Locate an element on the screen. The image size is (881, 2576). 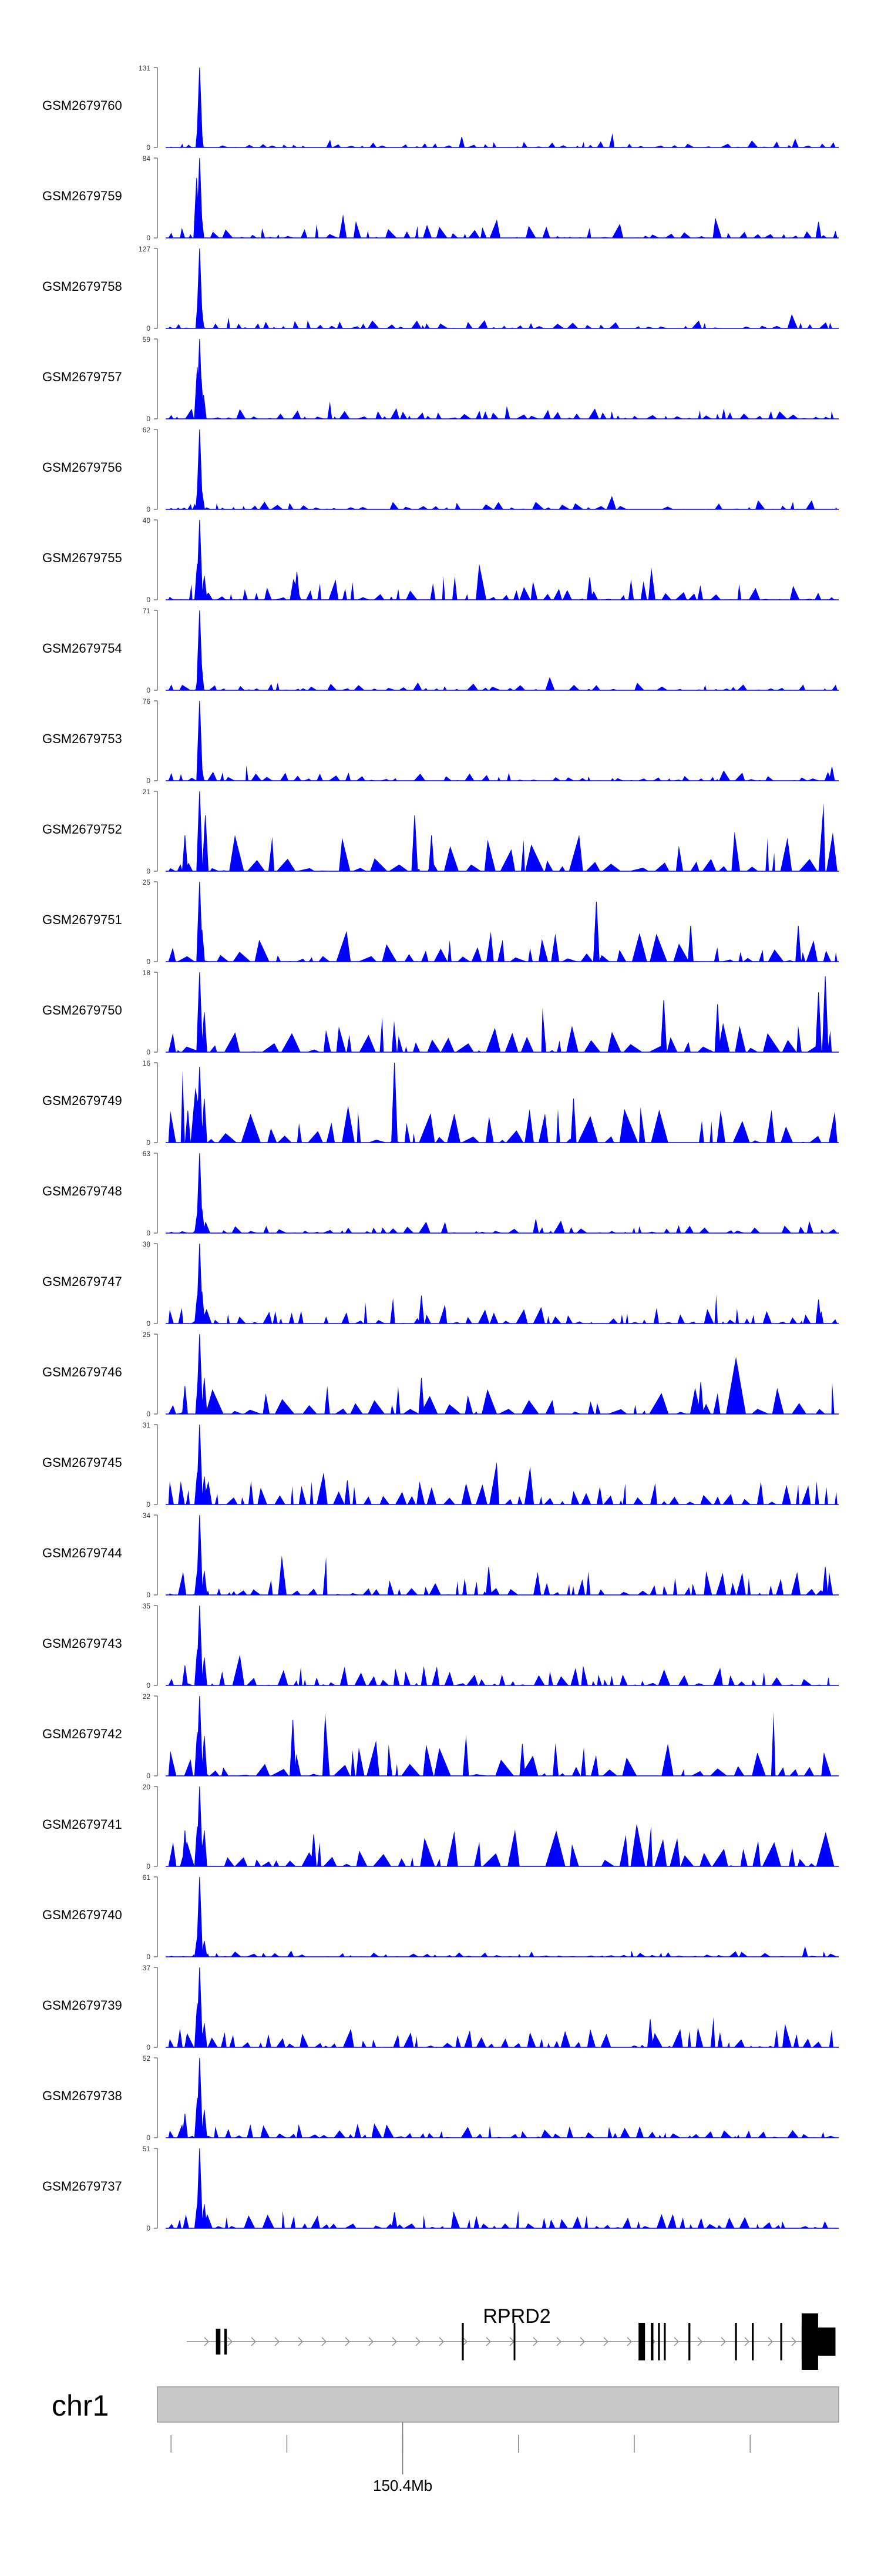
track-GSM2679737: GSM2679737 51 0 is located at coordinates (441, 2188).